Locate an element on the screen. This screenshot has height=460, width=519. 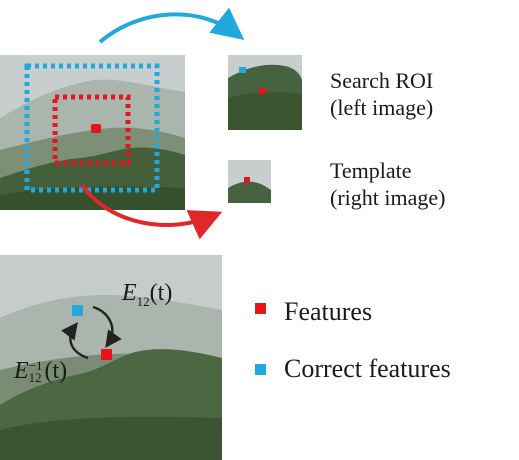
legend-correct-feature-swatch is located at coordinates (260, 369).